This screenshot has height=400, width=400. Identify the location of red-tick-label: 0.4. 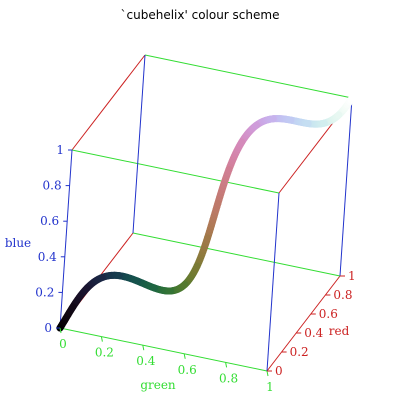
(313, 333).